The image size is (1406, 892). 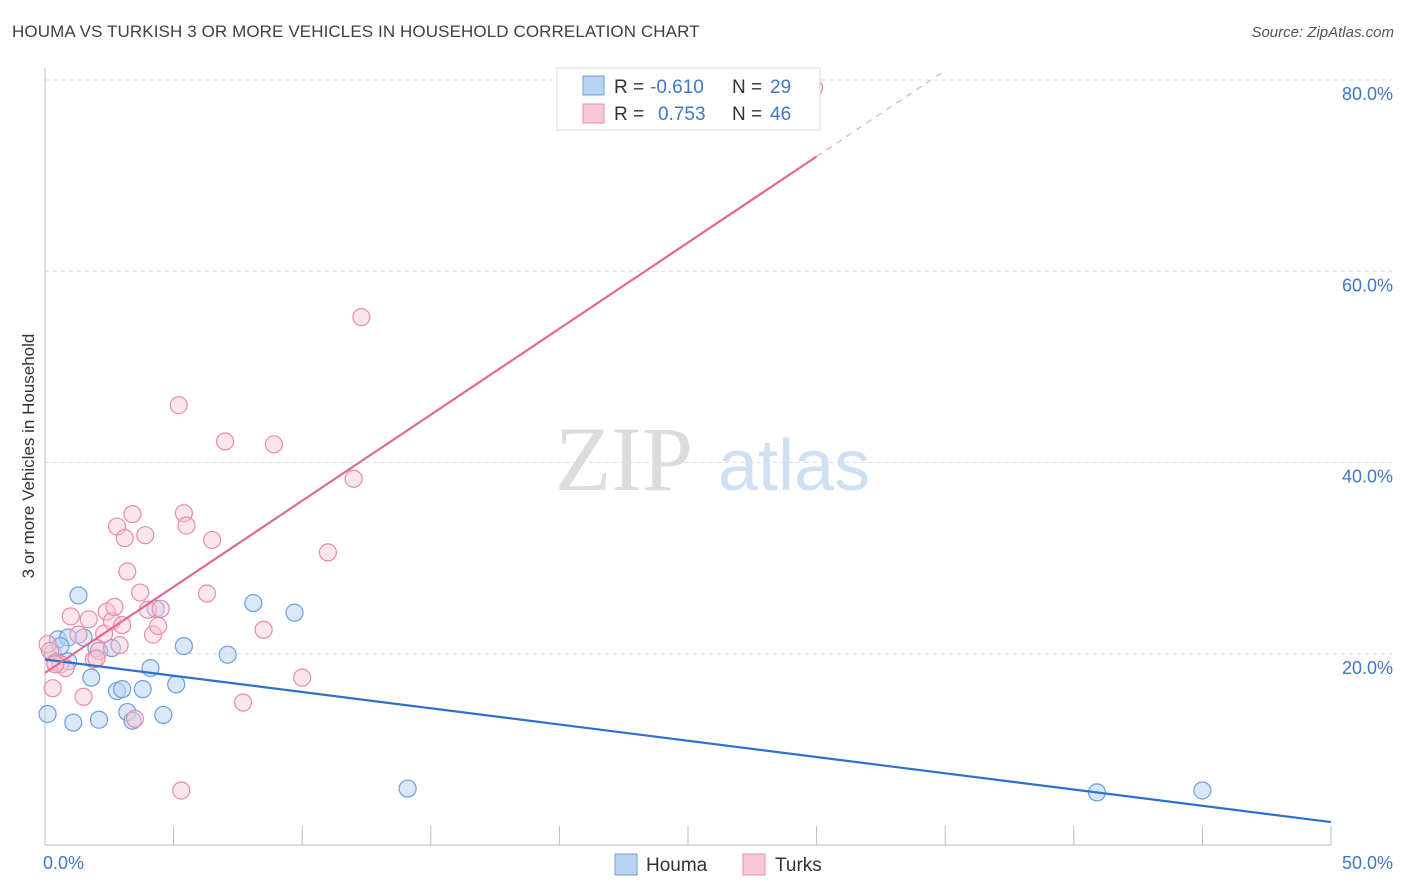 I want to click on turks-swatch, so click(x=593, y=113).